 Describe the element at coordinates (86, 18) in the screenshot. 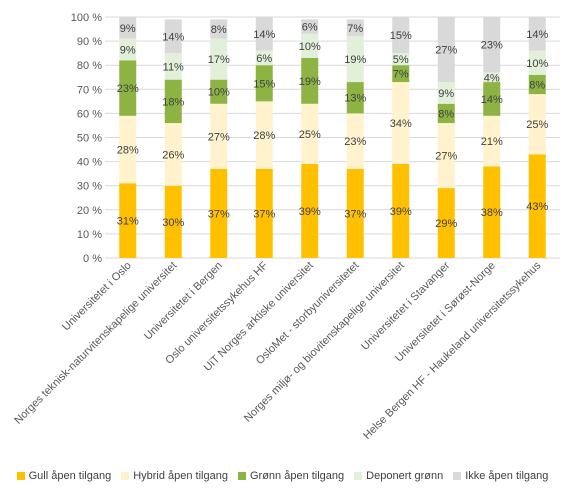

I see `y-tick-label: 100 %` at that location.